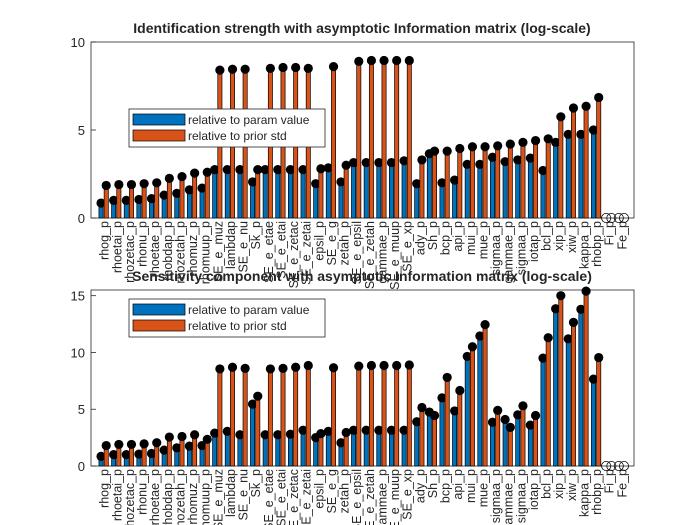 The width and height of the screenshot is (700, 525). What do you see at coordinates (559, 484) in the screenshot?
I see `category-label: xip_p` at bounding box center [559, 484].